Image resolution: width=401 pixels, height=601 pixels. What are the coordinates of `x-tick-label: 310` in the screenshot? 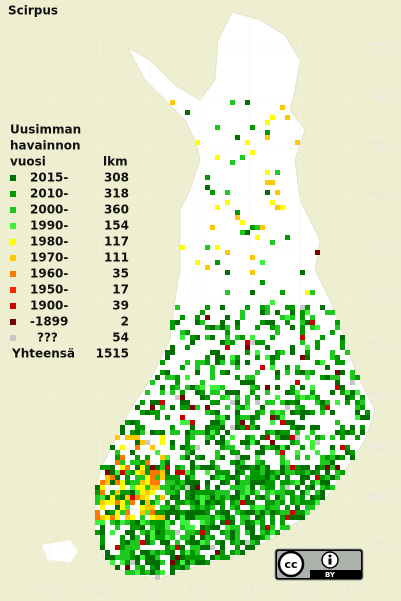 It's located at (50, 591).